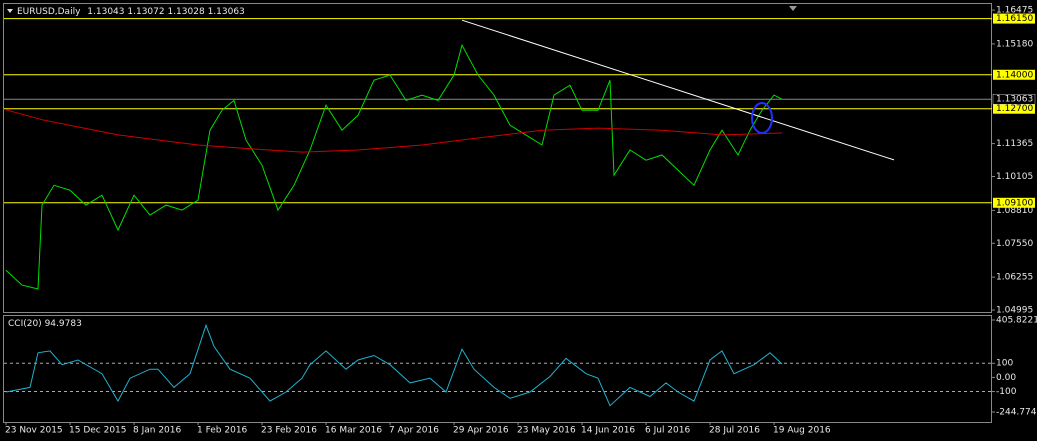  Describe the element at coordinates (1006, 392) in the screenshot. I see `y-tick-label: -100` at that location.